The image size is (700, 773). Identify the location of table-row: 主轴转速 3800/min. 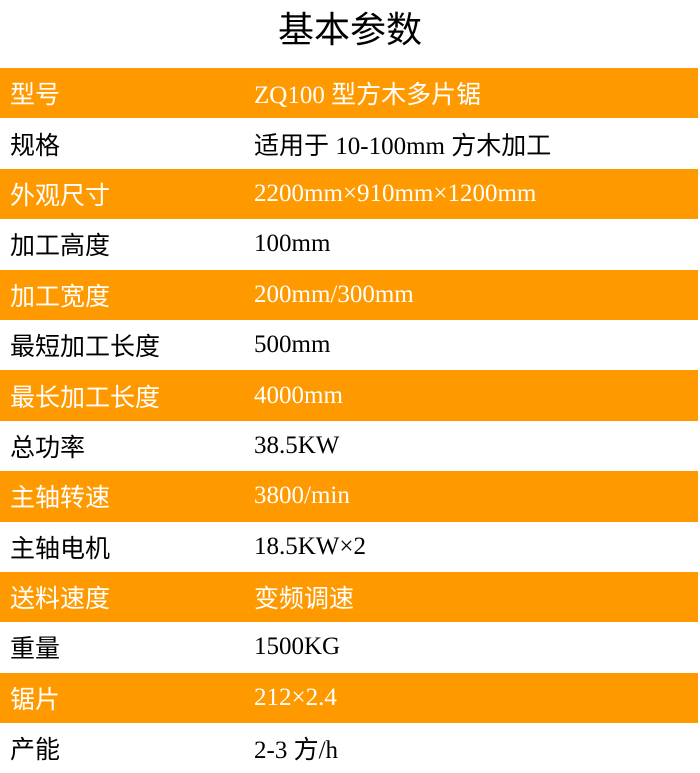
(349, 496).